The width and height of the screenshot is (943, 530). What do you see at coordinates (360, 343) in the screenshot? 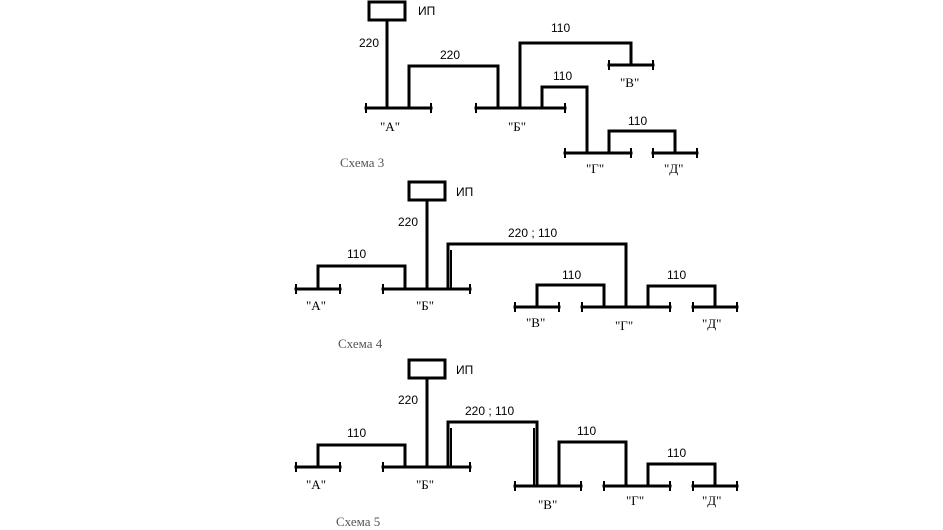
I see `scheme-caption: Схема 4` at bounding box center [360, 343].